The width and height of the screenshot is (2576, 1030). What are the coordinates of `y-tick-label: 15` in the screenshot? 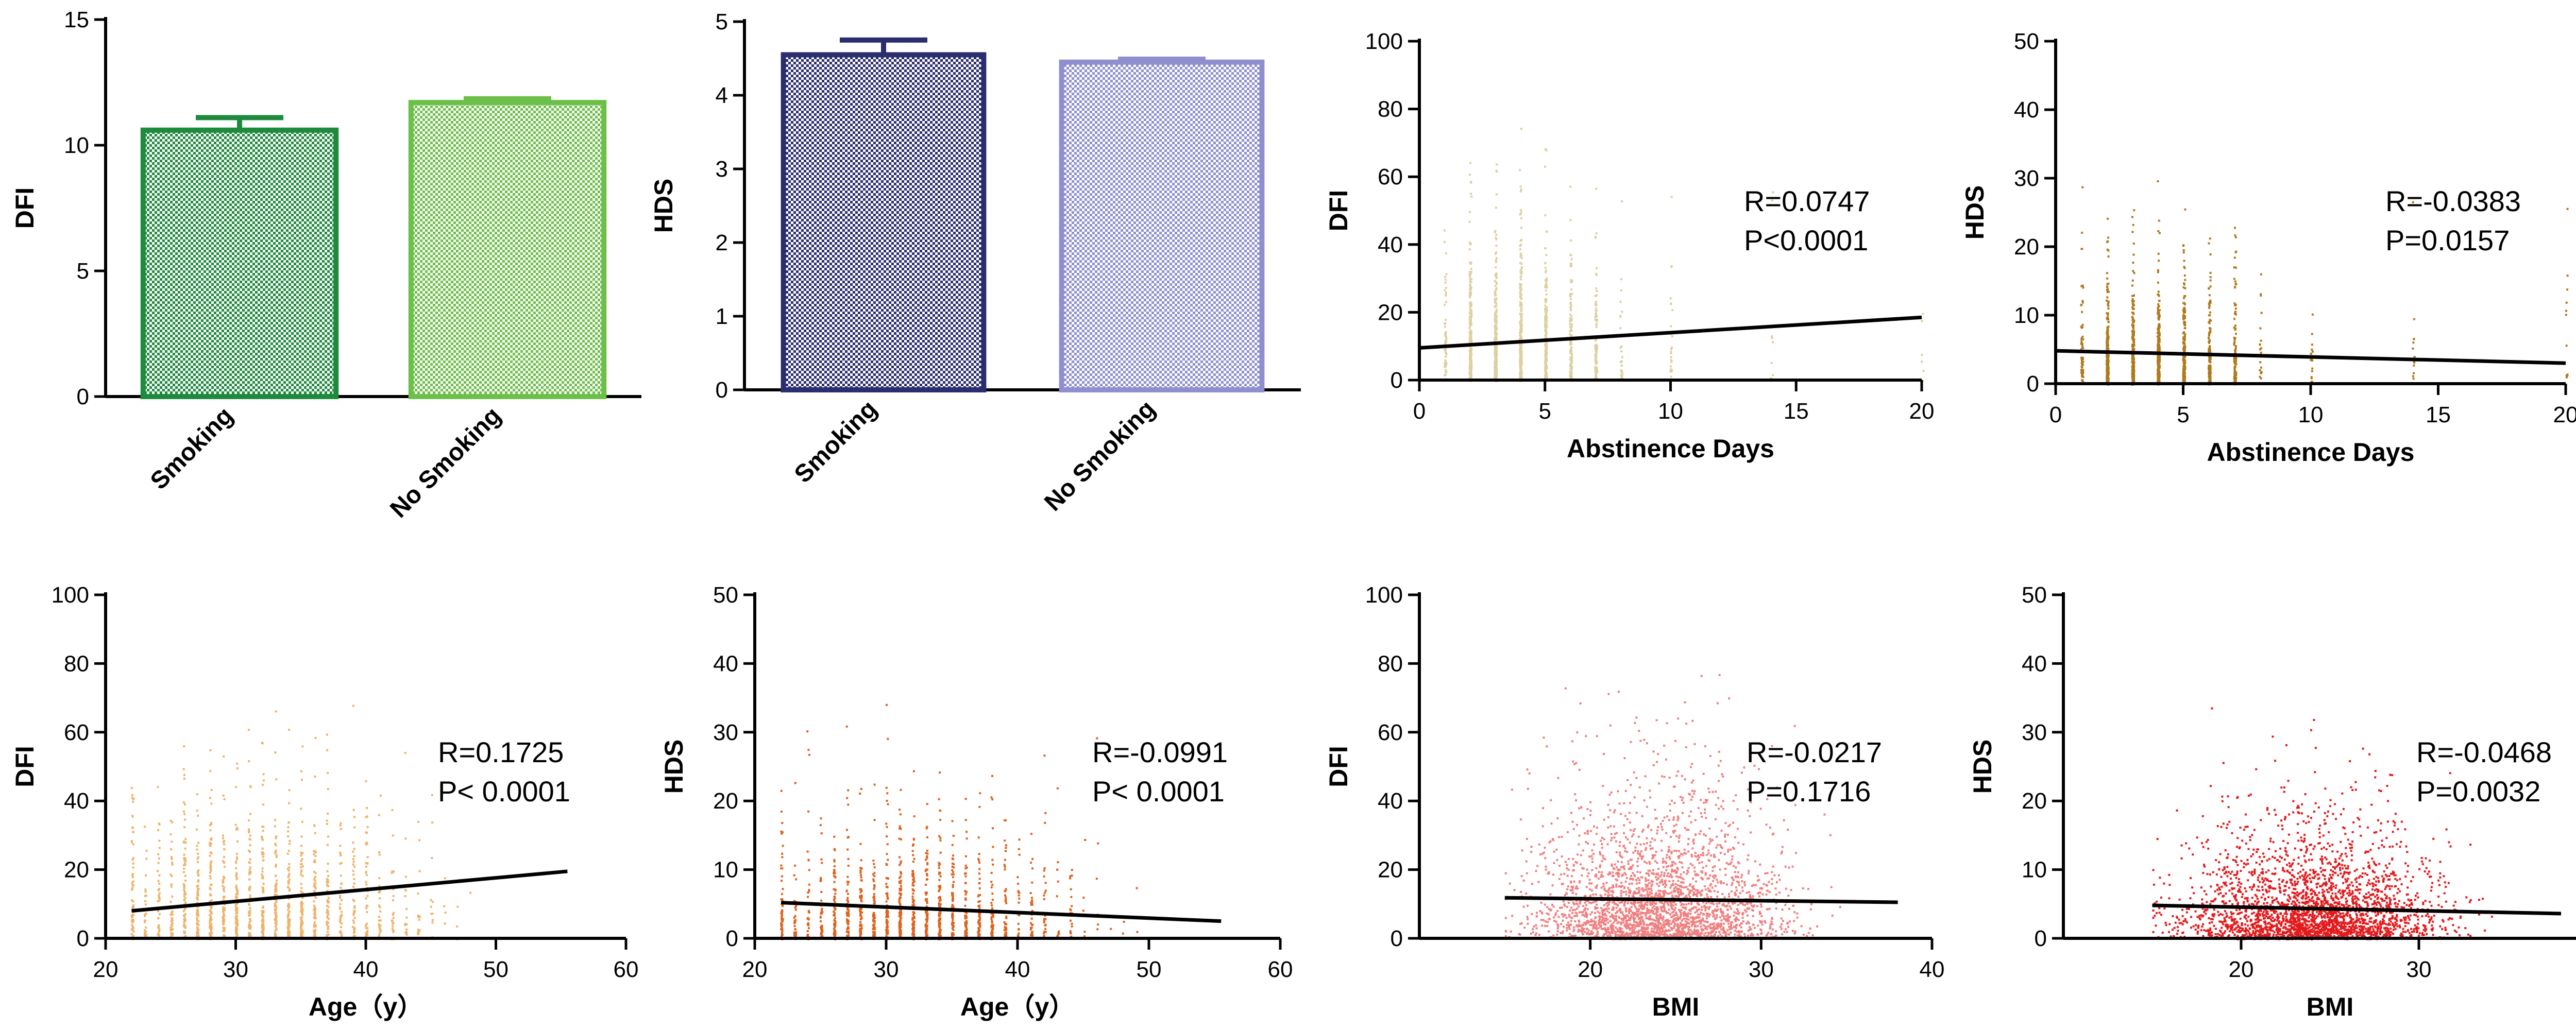 It's located at (76, 19).